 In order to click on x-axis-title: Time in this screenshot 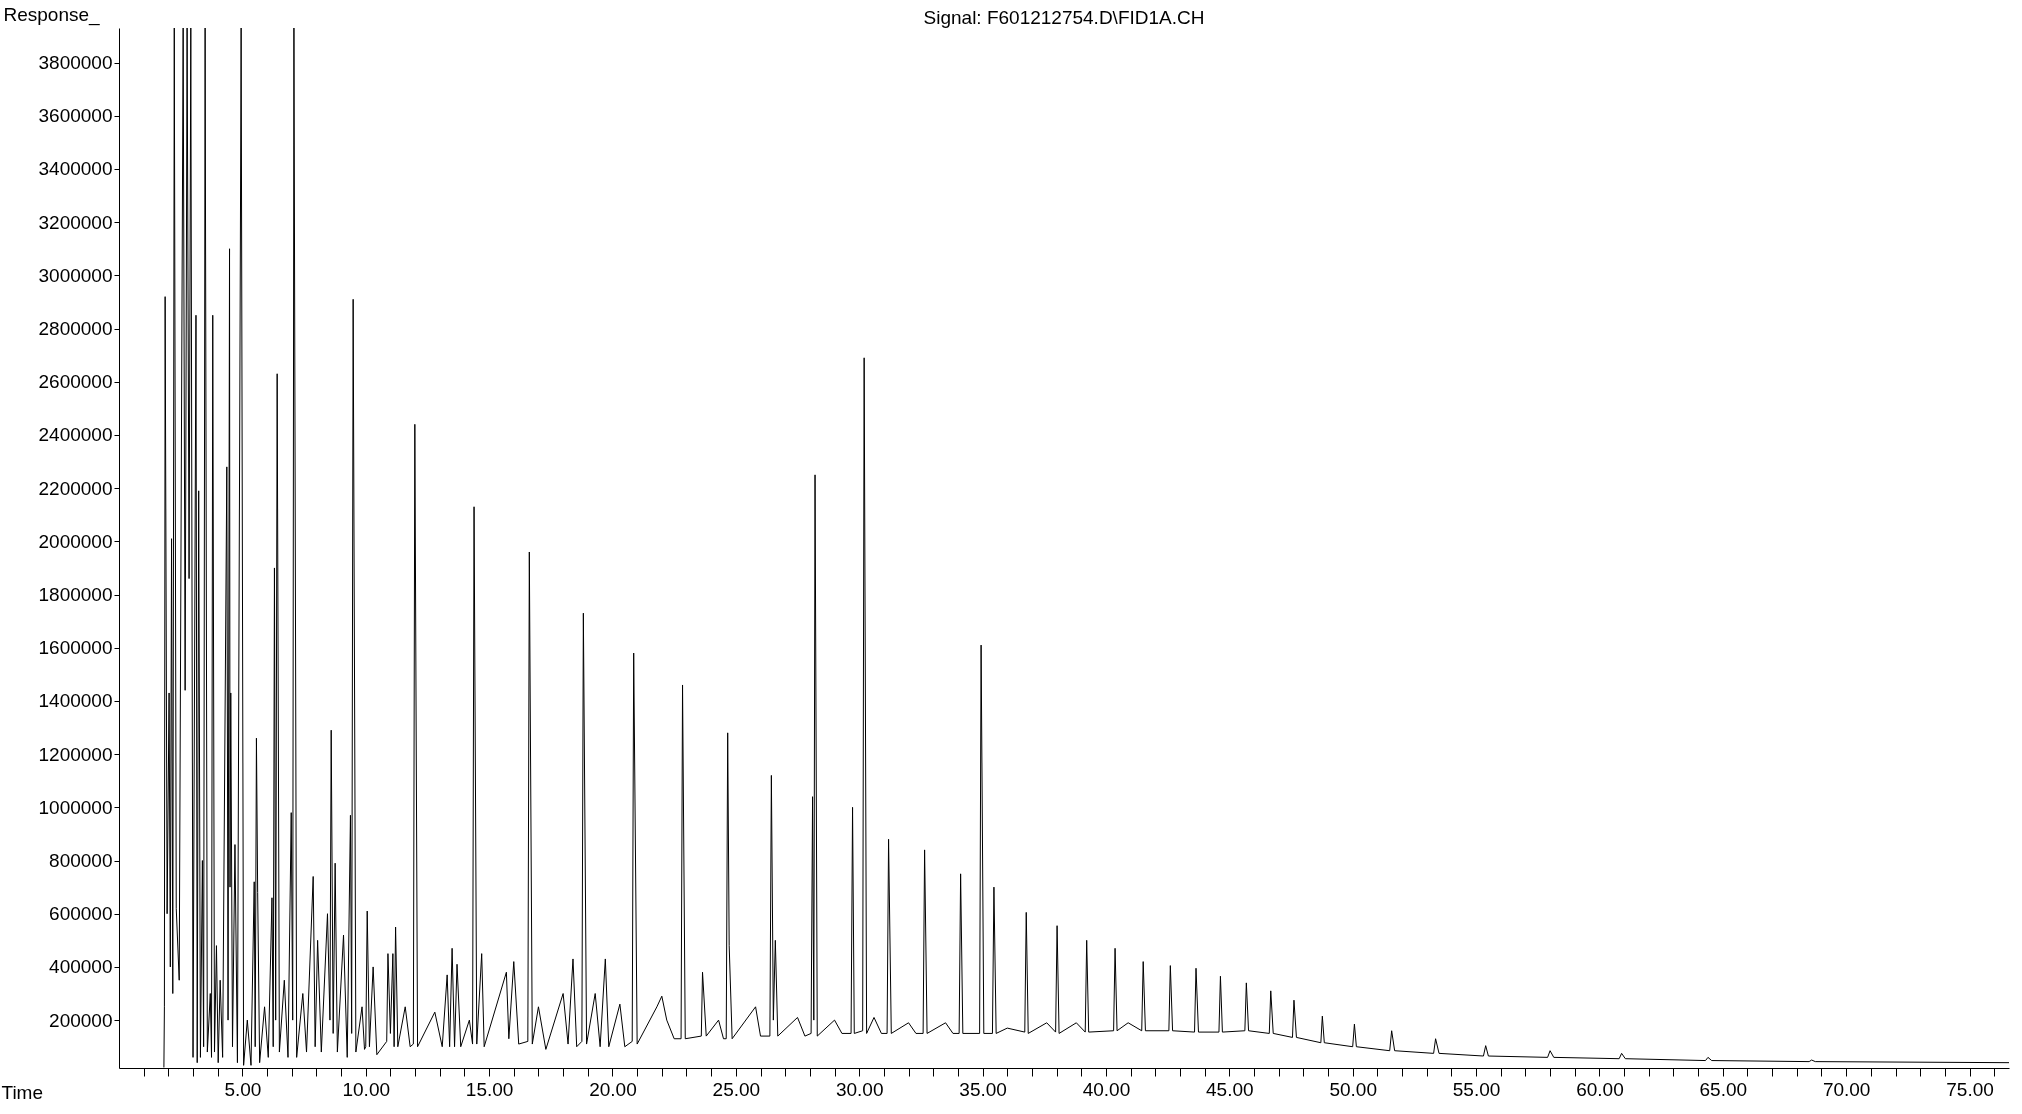, I will do `click(22, 1092)`.